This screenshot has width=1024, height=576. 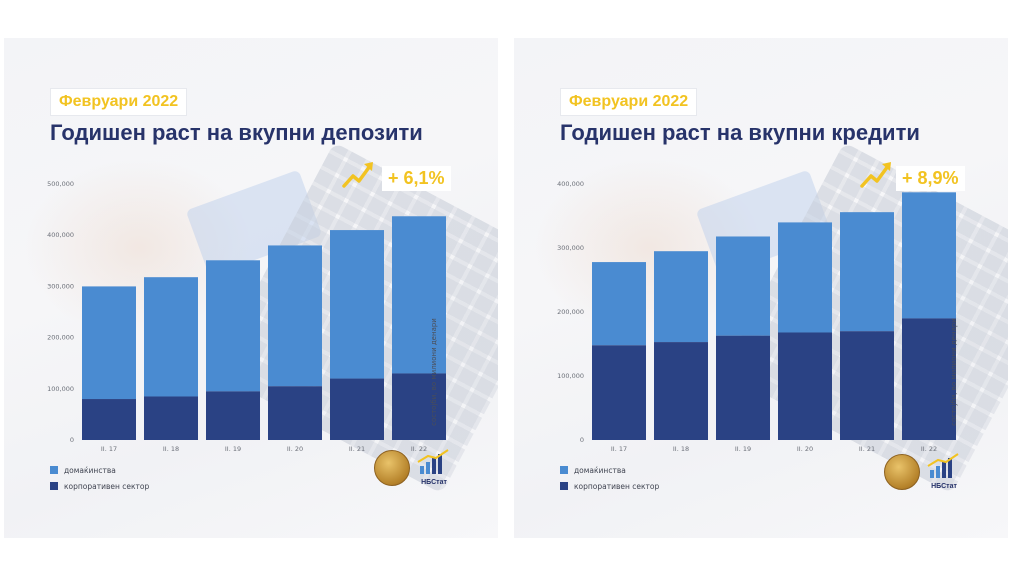 What do you see at coordinates (740, 132) in the screenshot?
I see `chart-title: Годишен раст на вкупни кредити` at bounding box center [740, 132].